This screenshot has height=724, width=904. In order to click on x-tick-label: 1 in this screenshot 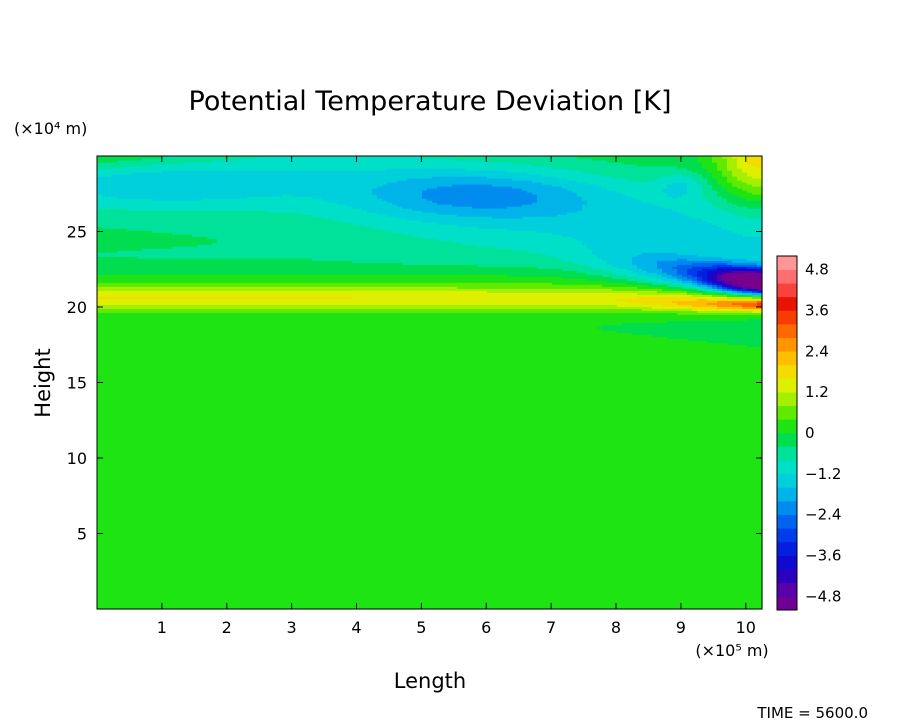, I will do `click(162, 627)`.